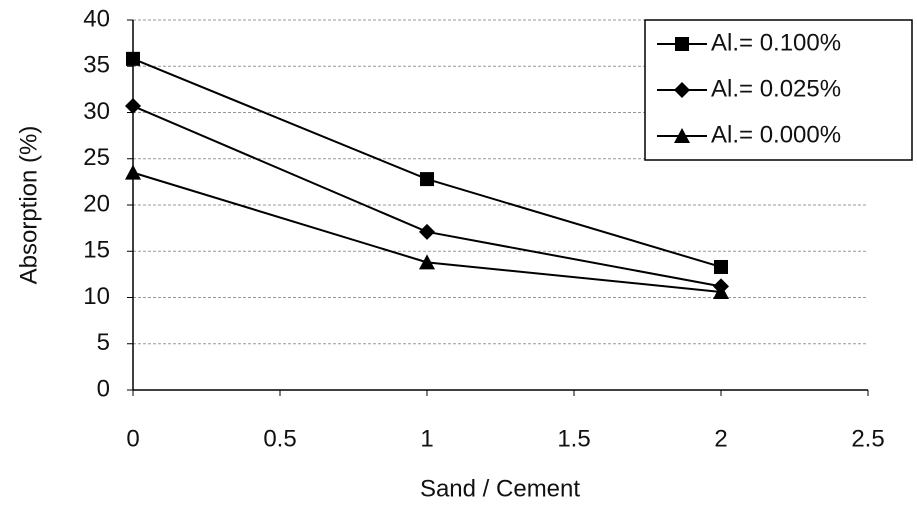 This screenshot has width=917, height=506. Describe the element at coordinates (96, 18) in the screenshot. I see `y-tick-label: 40` at that location.